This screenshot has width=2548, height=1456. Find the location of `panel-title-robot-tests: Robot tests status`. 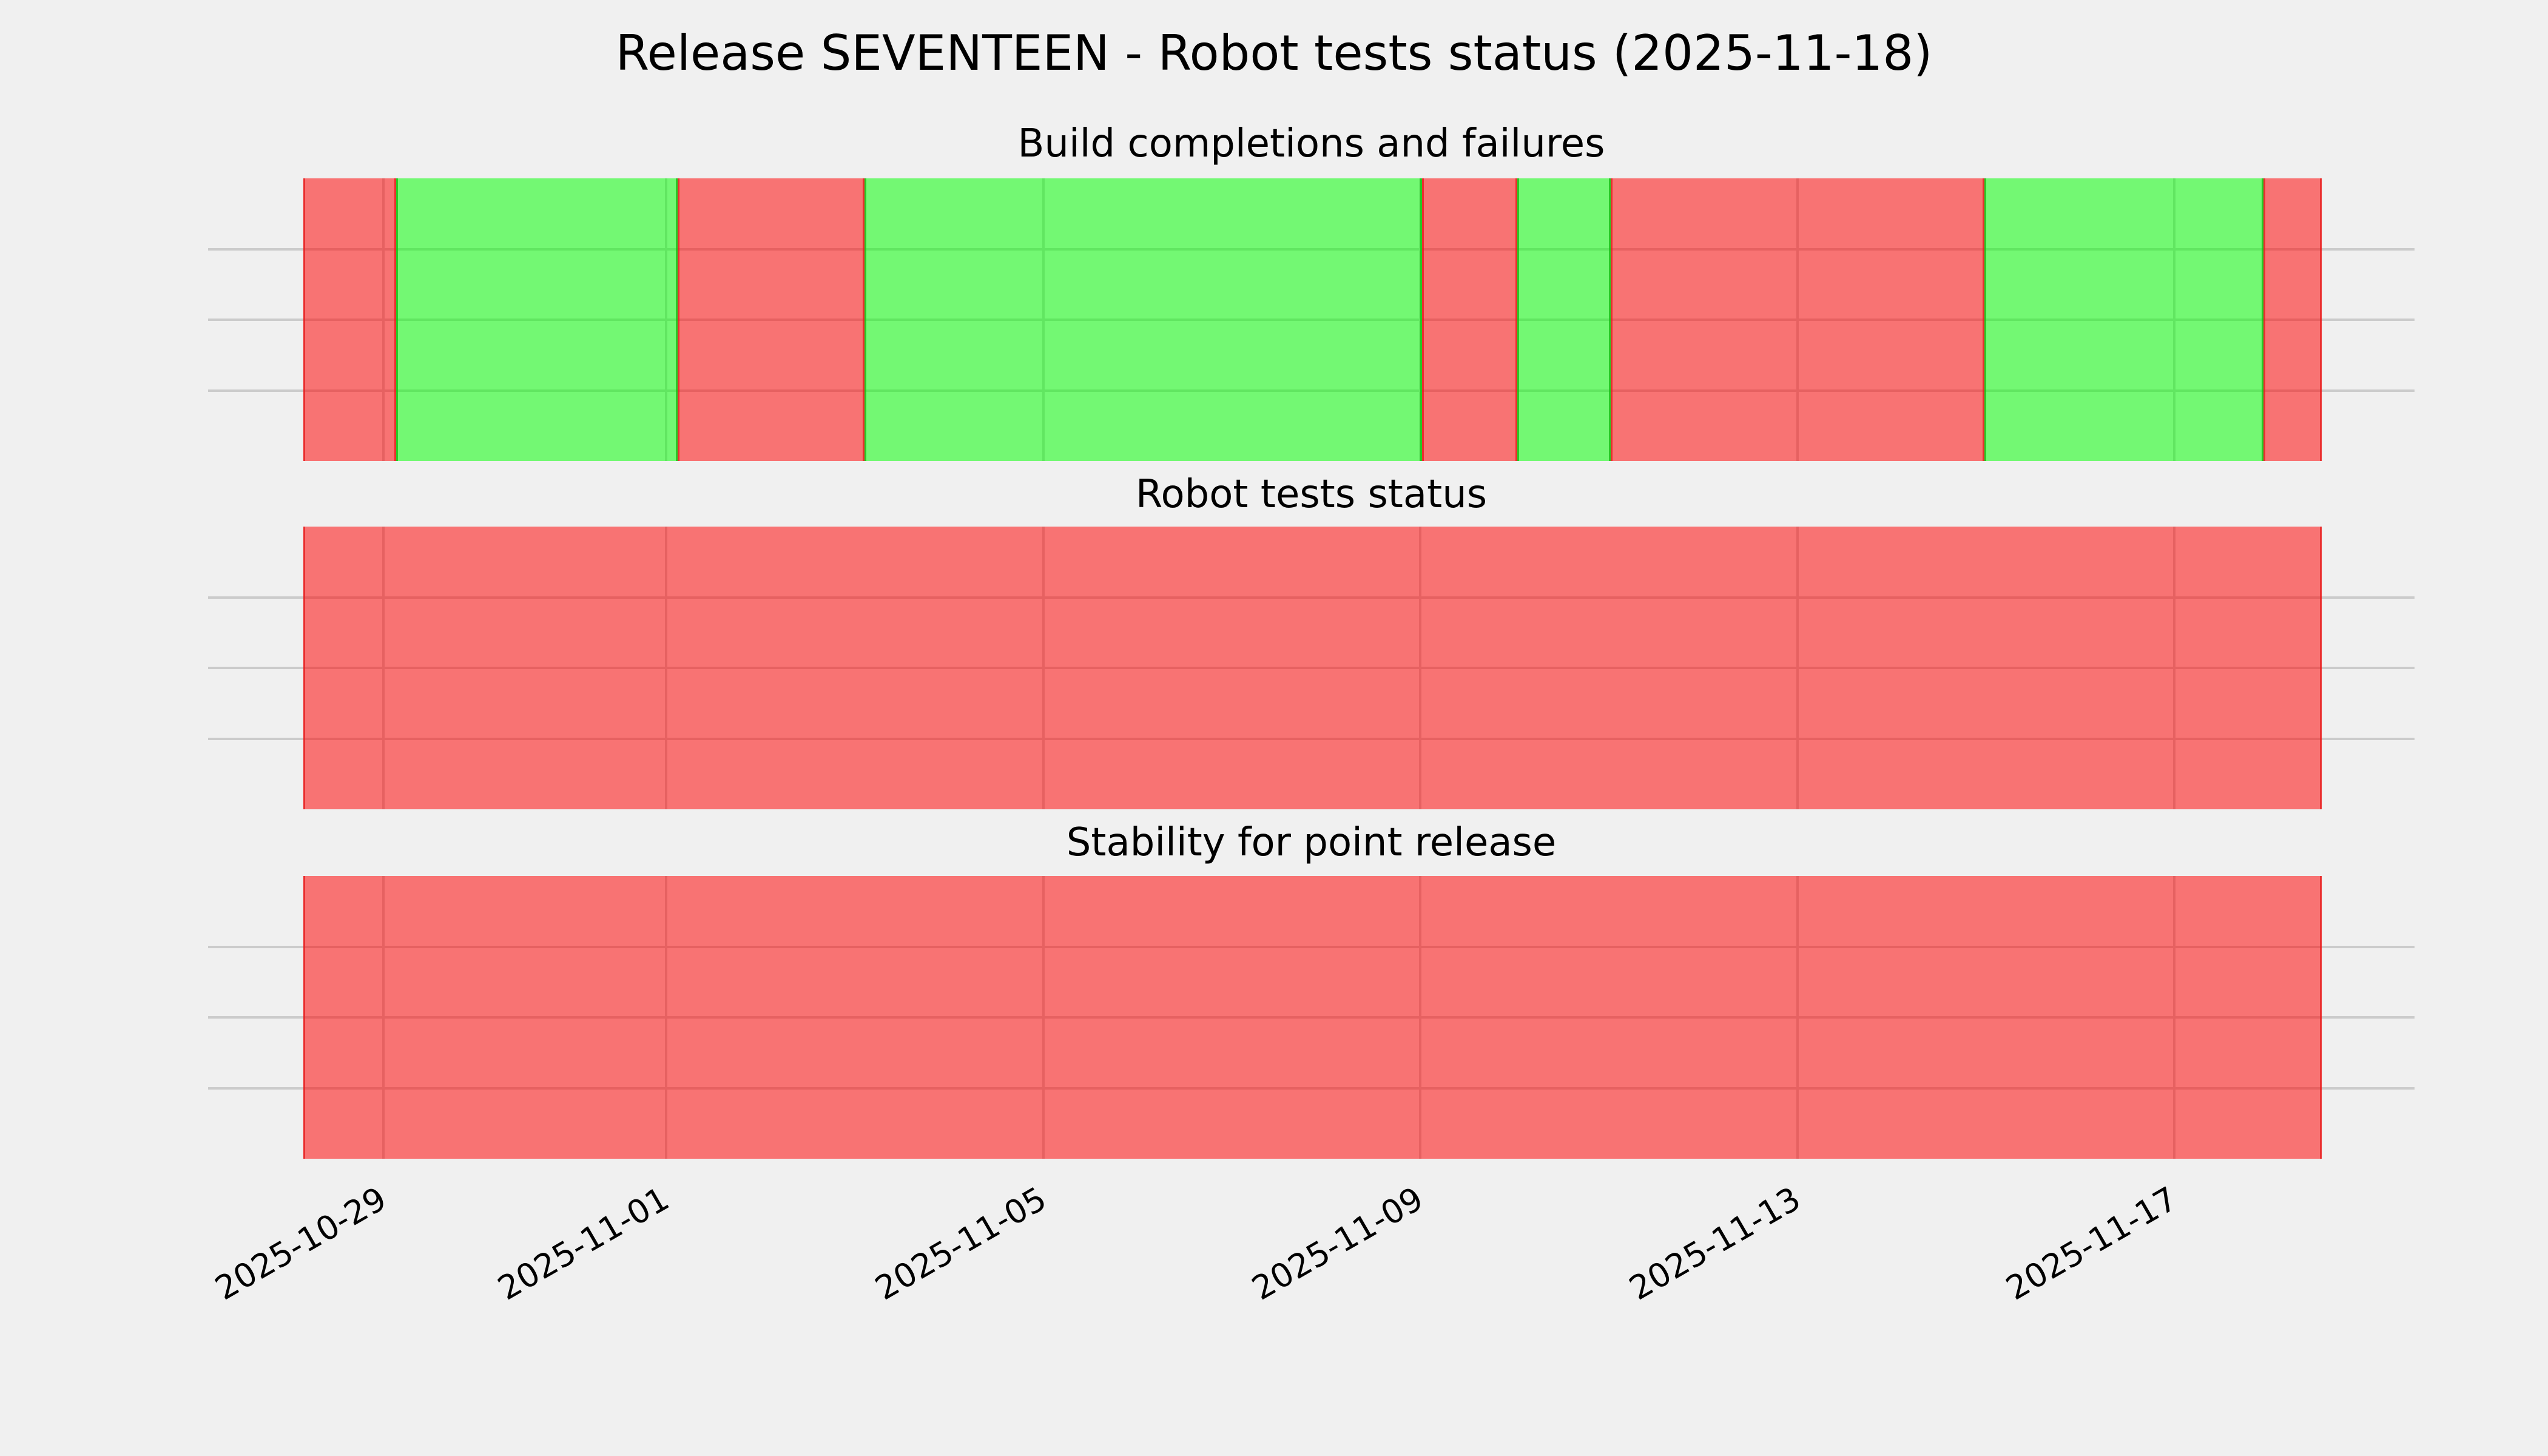

panel-title-robot-tests: Robot tests status is located at coordinates (1311, 494).